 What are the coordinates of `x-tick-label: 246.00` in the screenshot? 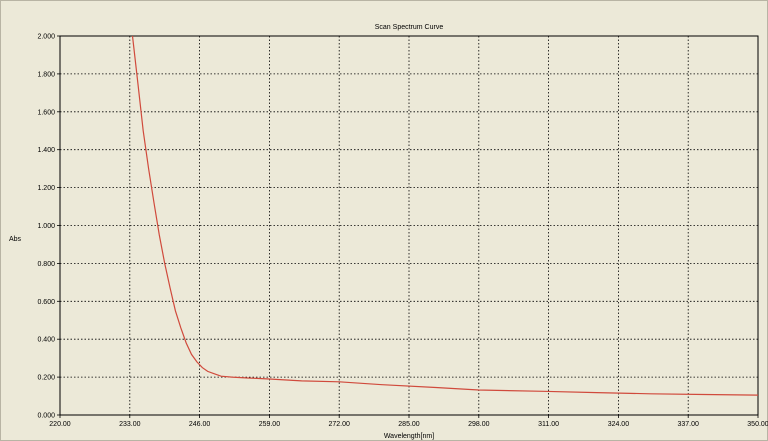 It's located at (200, 424).